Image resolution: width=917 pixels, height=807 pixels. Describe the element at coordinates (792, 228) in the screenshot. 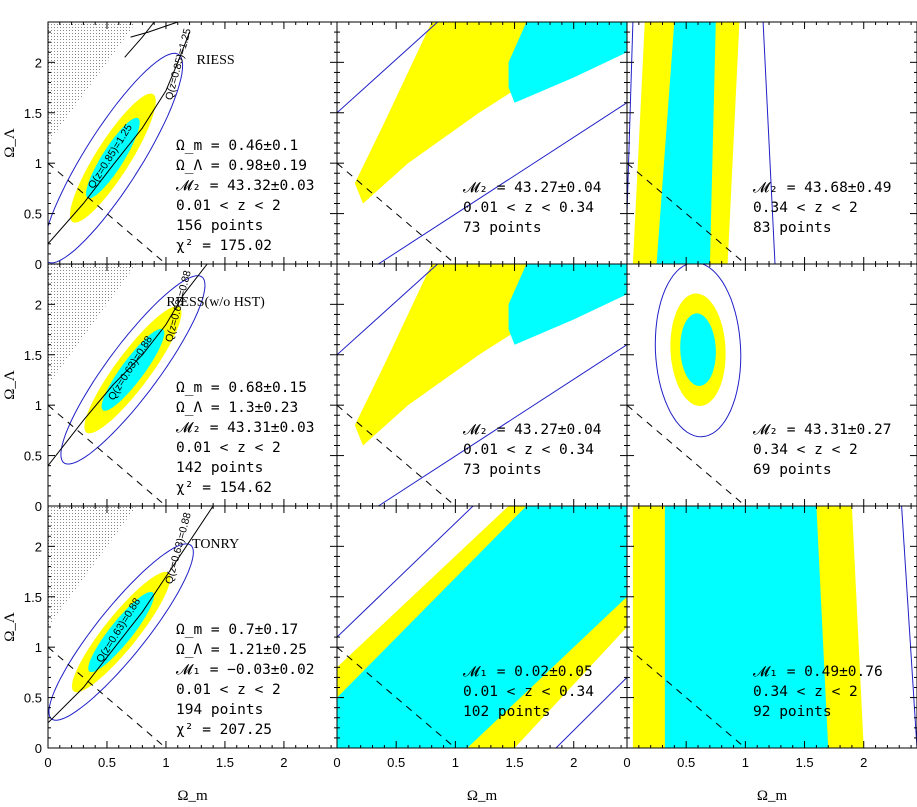

I see `stat-line: 83 points` at that location.